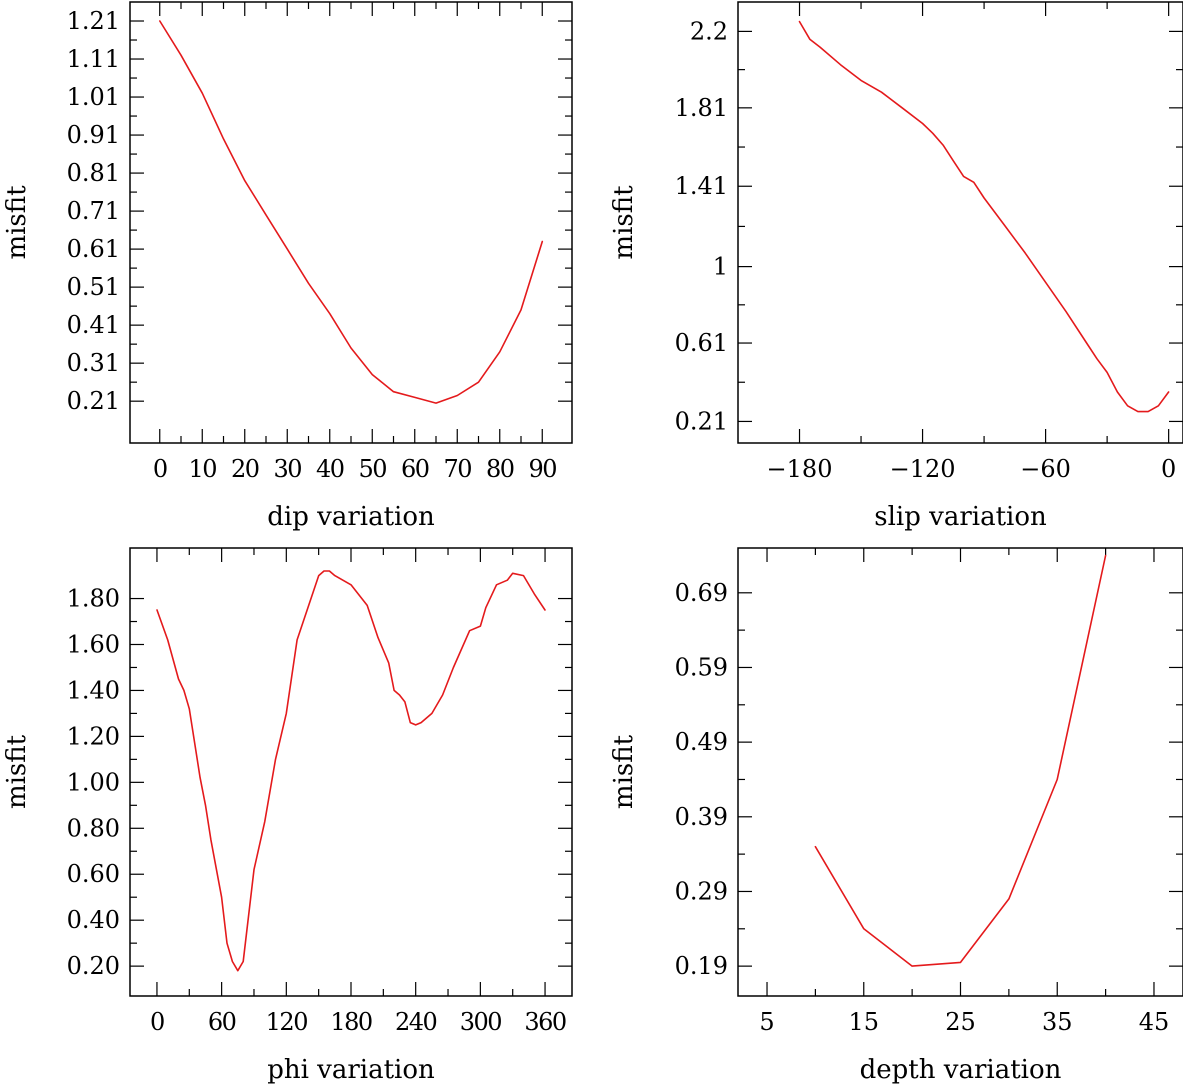 This screenshot has width=1183, height=1086. What do you see at coordinates (202, 469) in the screenshot?
I see `x-tick-label: 10` at bounding box center [202, 469].